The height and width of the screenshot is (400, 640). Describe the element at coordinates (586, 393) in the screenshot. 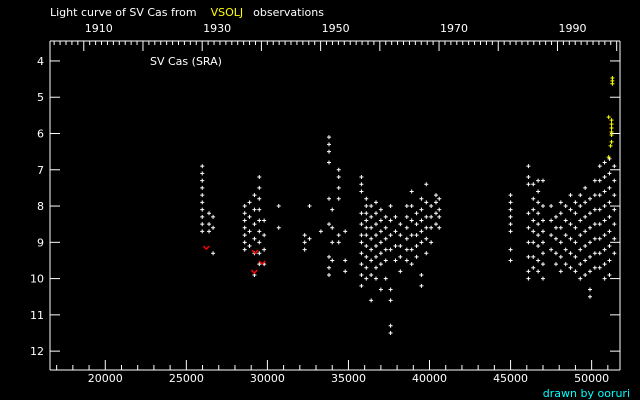

I see `credit-text: drawn by ooruri` at that location.